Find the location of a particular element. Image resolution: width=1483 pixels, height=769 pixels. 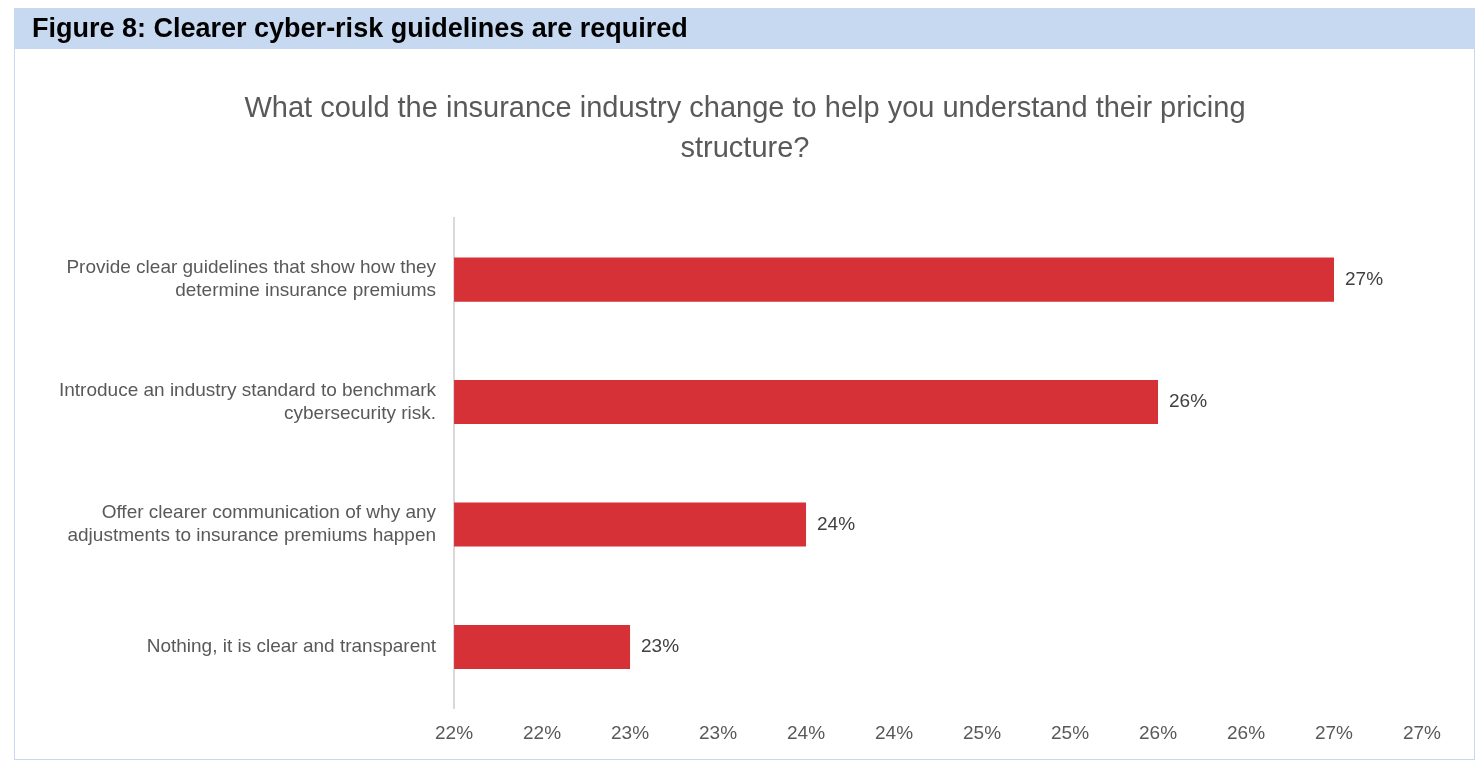

y-tick-label: Provide clear guidelines that show how they determine insurance premiums is located at coordinates (251, 278).